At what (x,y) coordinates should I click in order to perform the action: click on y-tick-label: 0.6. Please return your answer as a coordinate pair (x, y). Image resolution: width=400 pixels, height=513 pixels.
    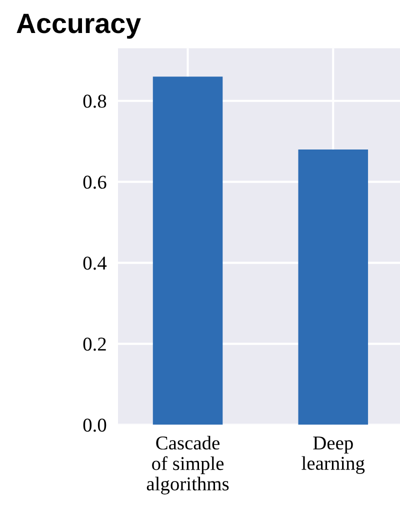
    Looking at the image, I should click on (94, 182).